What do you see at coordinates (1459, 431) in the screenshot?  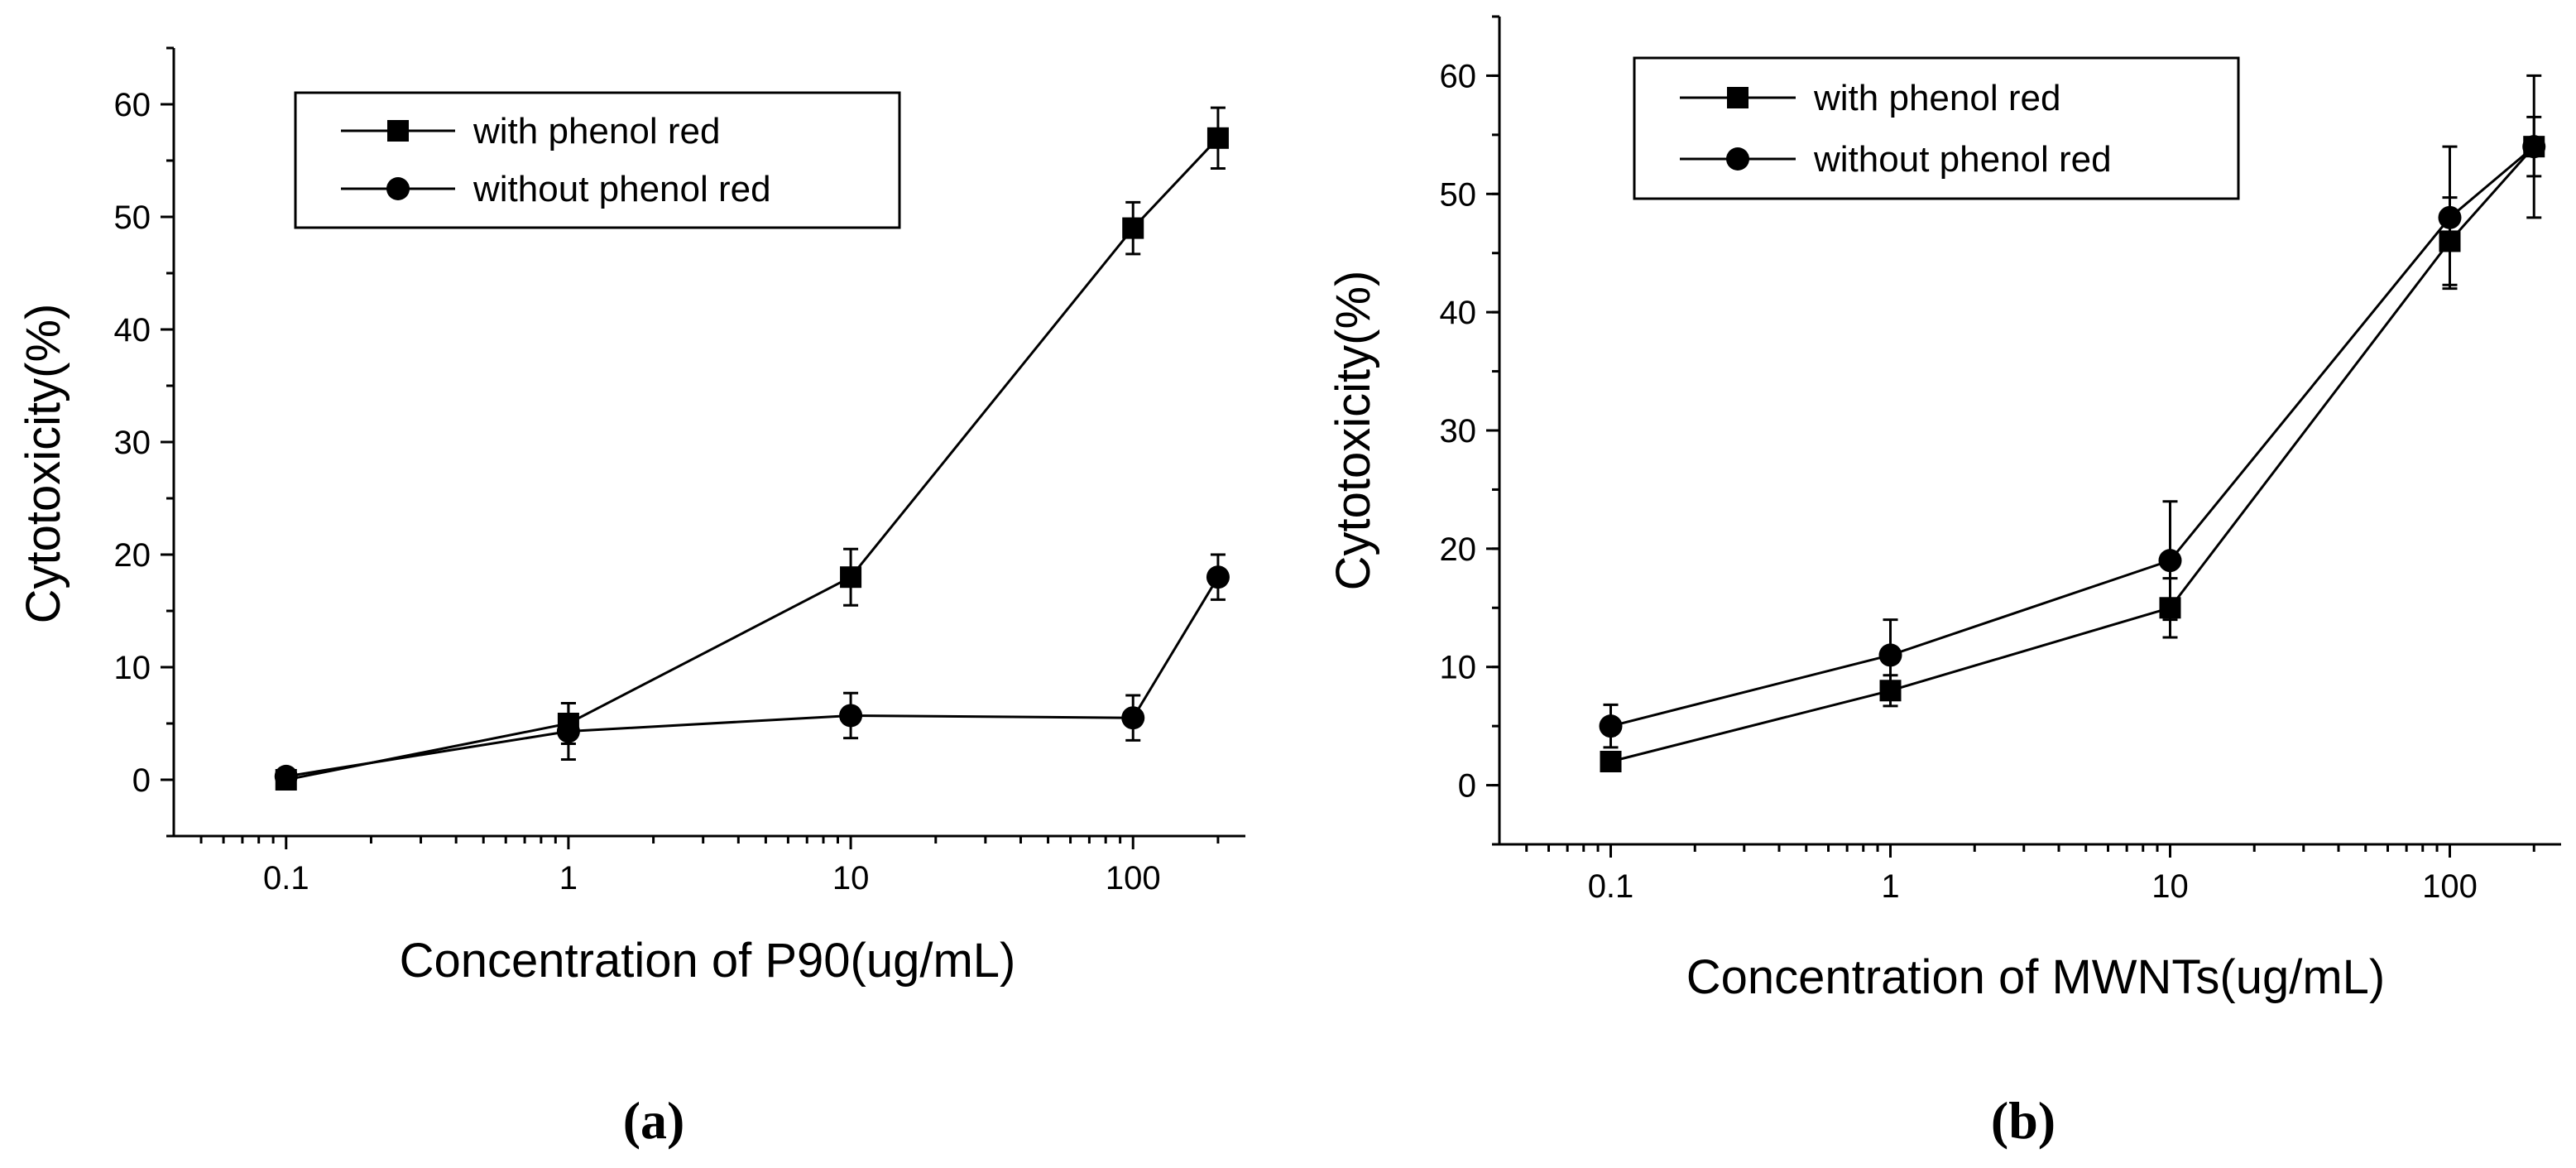 I see `y-tick-label-b: 30` at bounding box center [1459, 431].